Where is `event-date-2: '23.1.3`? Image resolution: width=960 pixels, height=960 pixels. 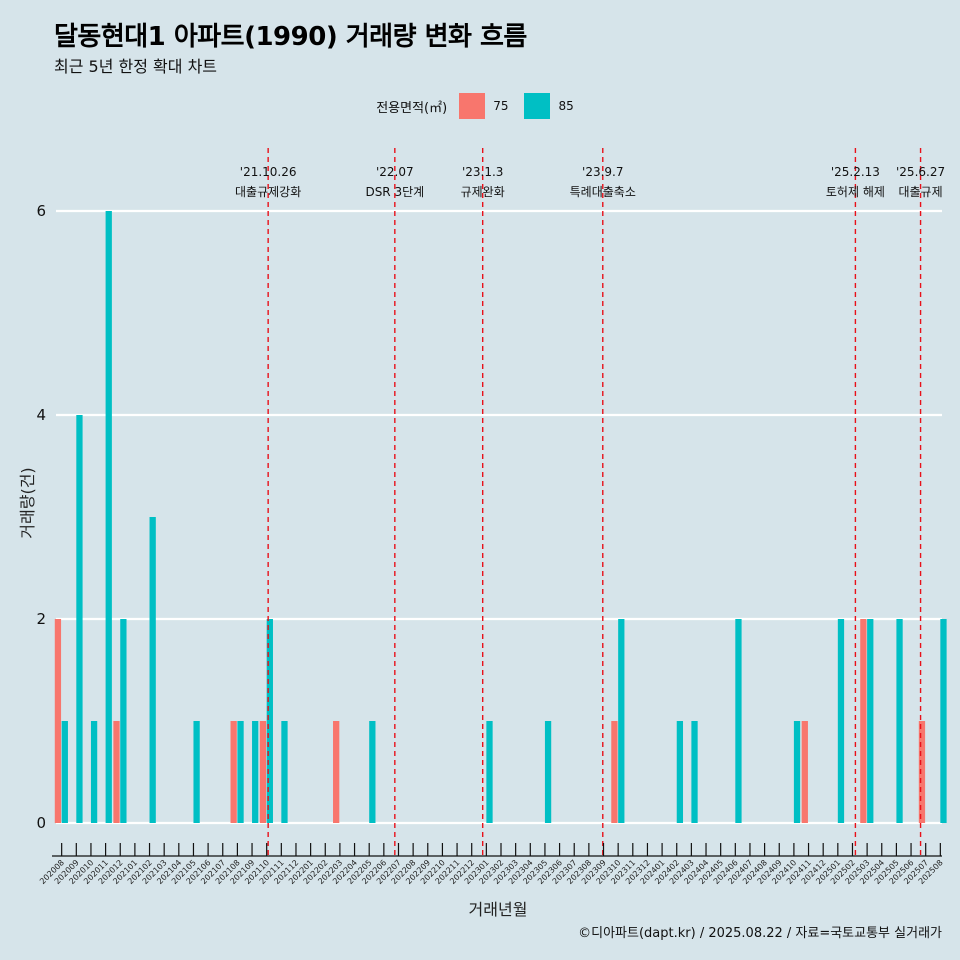
event-date-2: '23.1.3 is located at coordinates (482, 172).